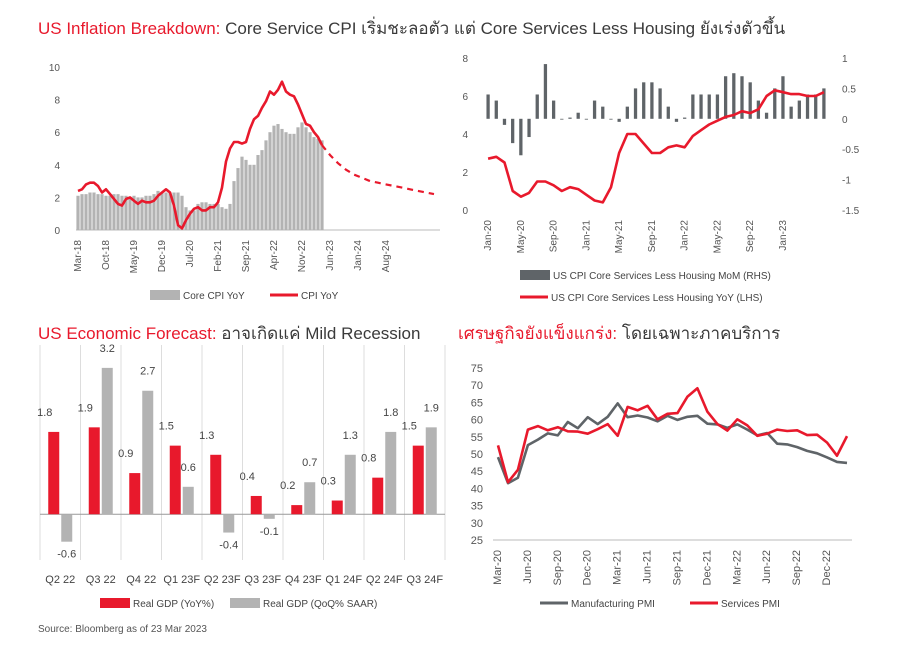 The image size is (904, 646). What do you see at coordinates (127, 333) in the screenshot?
I see `panel3-title-highlight: US Economic Forecast:` at bounding box center [127, 333].